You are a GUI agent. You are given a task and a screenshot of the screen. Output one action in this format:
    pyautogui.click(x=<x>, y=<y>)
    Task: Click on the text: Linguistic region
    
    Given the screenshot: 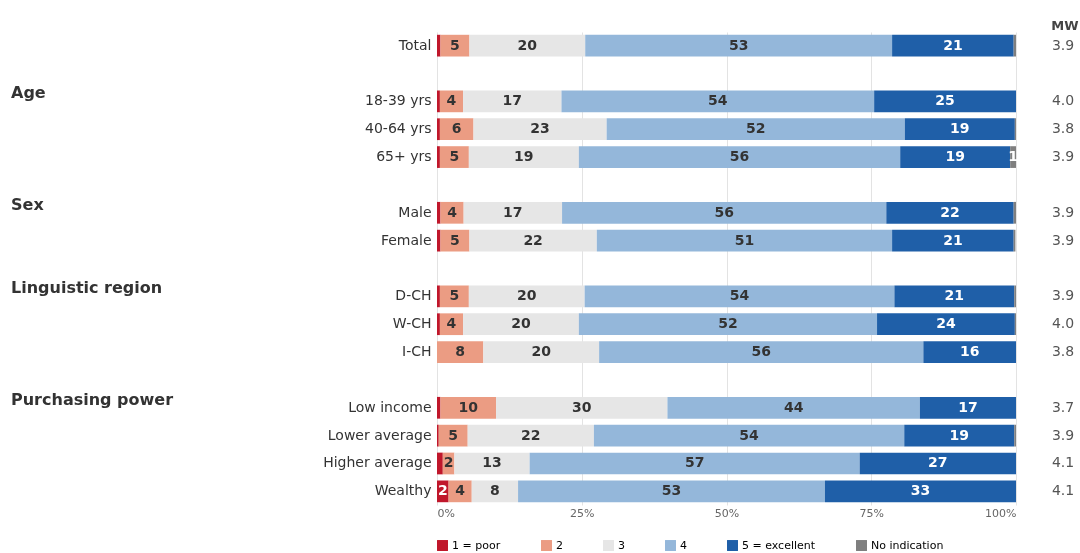 What is the action you would take?
    pyautogui.click(x=87, y=288)
    